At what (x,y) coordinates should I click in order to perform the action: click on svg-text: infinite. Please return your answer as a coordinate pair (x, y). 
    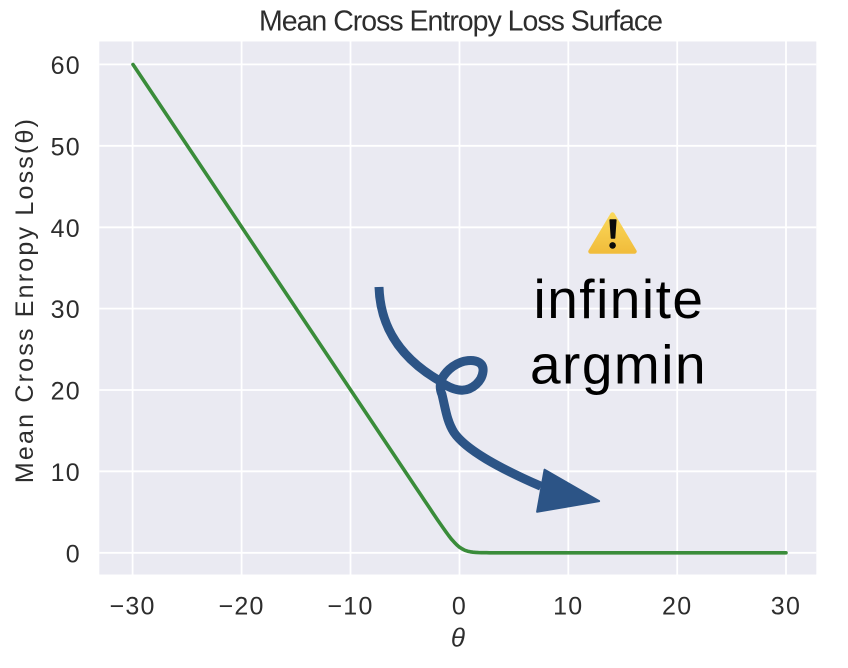
    Looking at the image, I should click on (619, 299).